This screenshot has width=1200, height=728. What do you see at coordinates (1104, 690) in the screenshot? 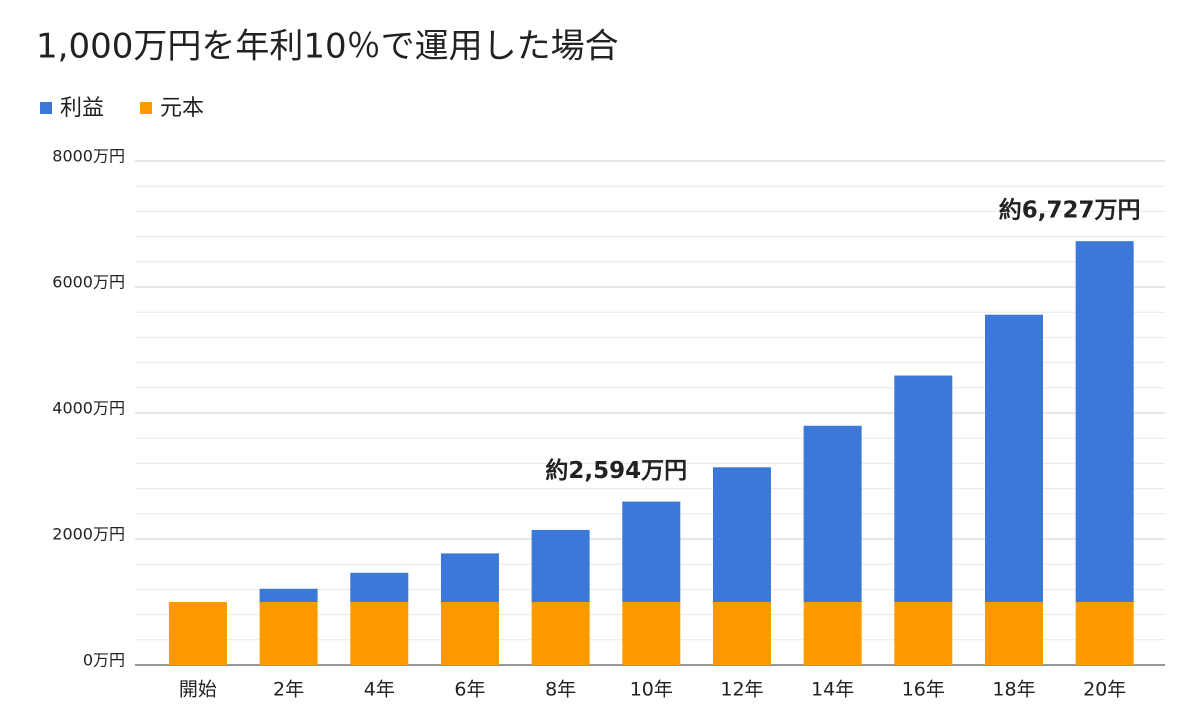
I see `x-tick-label: 20年` at bounding box center [1104, 690].